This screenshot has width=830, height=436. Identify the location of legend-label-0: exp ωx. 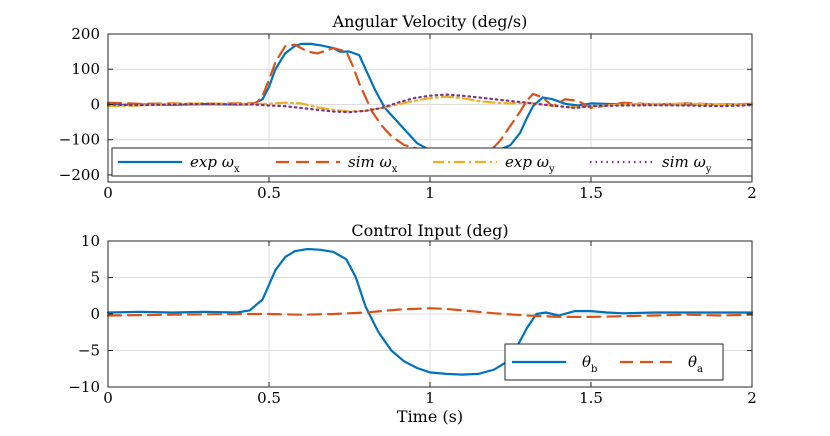
(215, 164).